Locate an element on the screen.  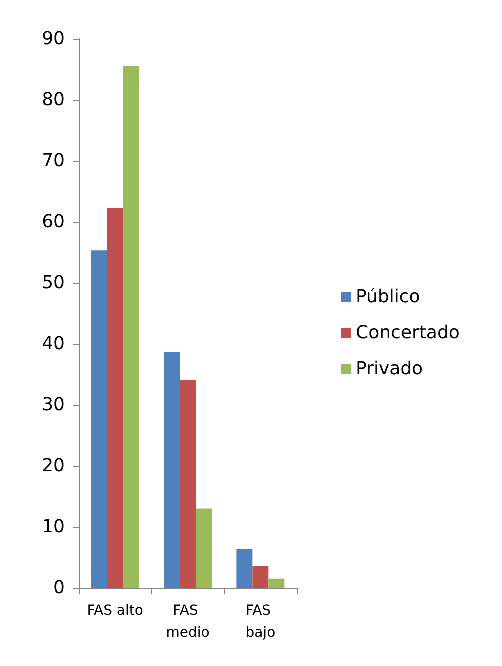
legend-label: Privado is located at coordinates (390, 369).